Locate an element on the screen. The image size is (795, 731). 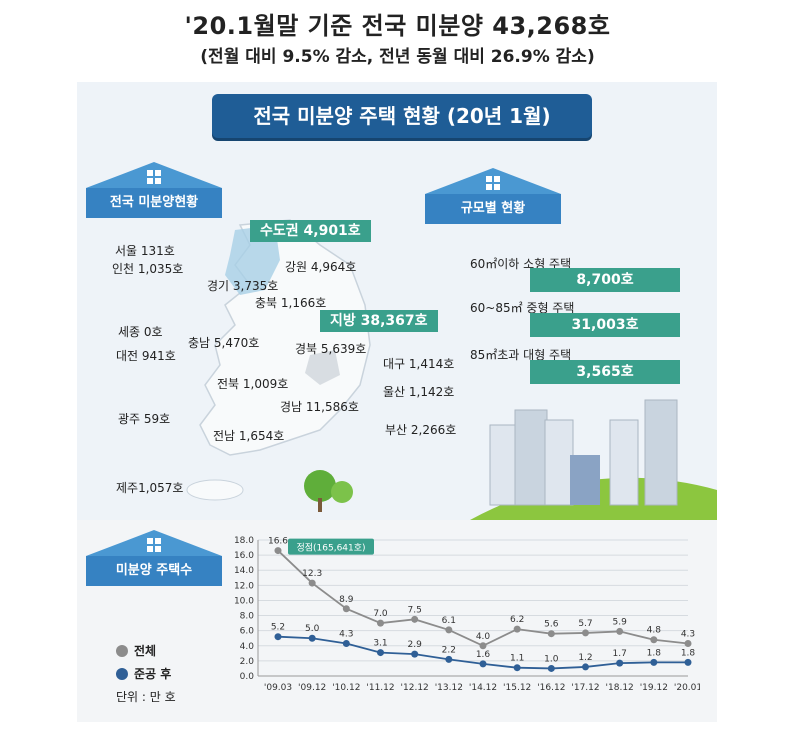
data-label: 5.0 is located at coordinates (312, 629).